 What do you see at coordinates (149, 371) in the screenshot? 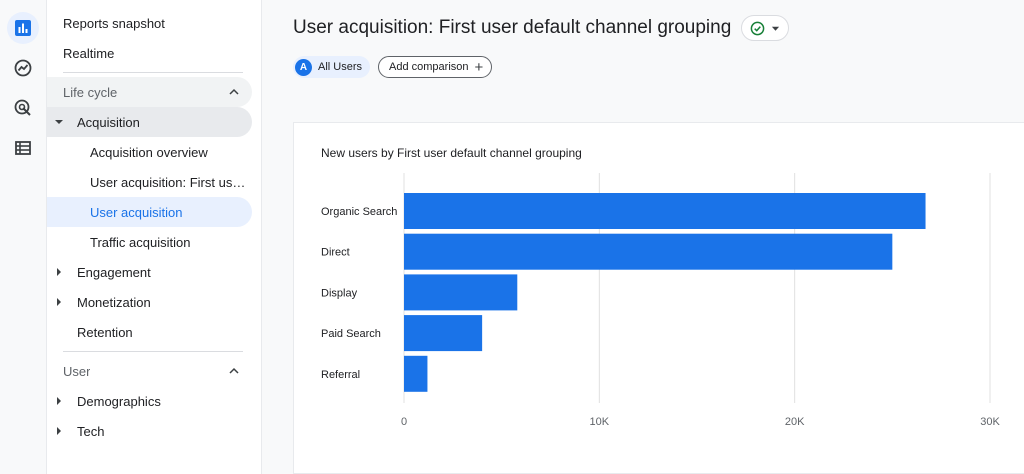
I see `nav-section-user: User` at bounding box center [149, 371].